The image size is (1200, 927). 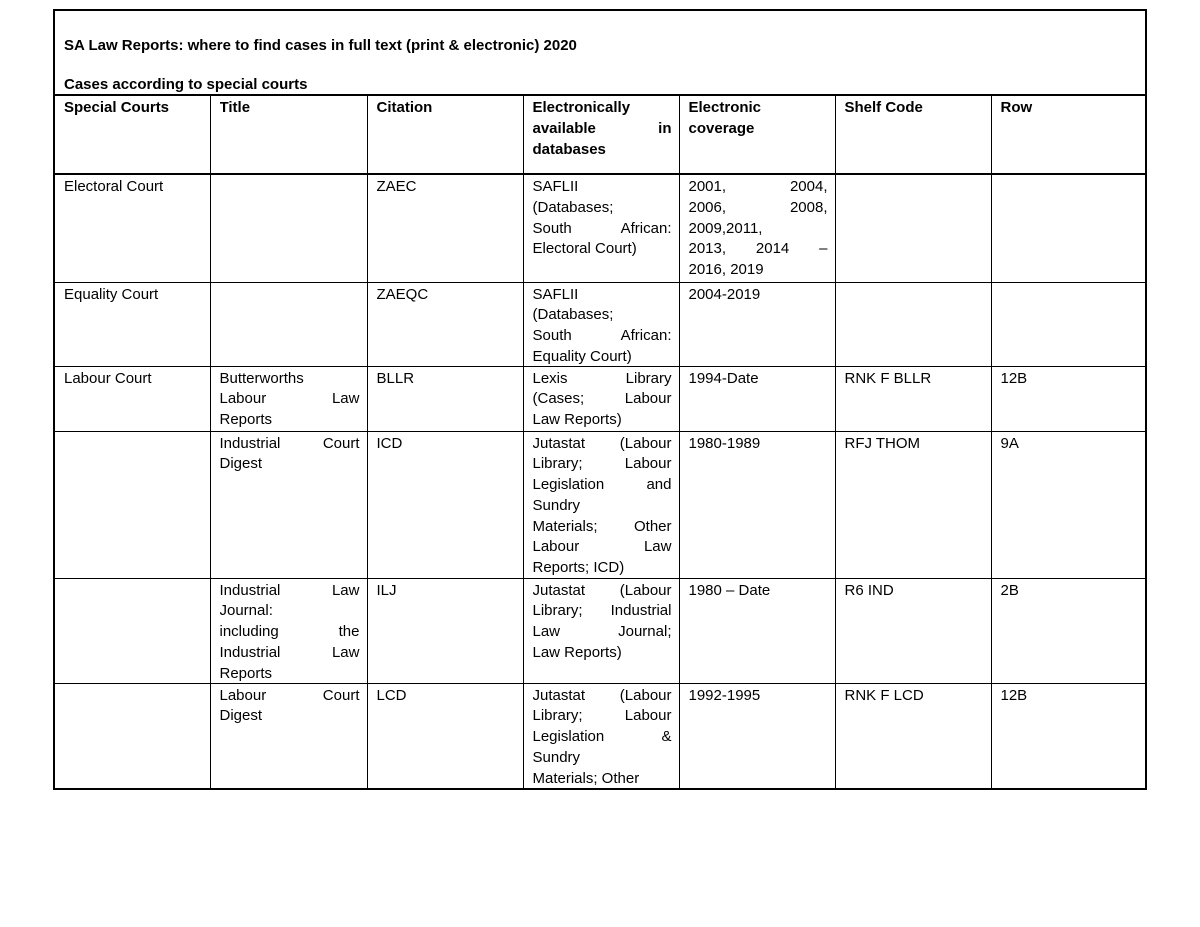 I want to click on header-citation: Citation, so click(x=445, y=135).